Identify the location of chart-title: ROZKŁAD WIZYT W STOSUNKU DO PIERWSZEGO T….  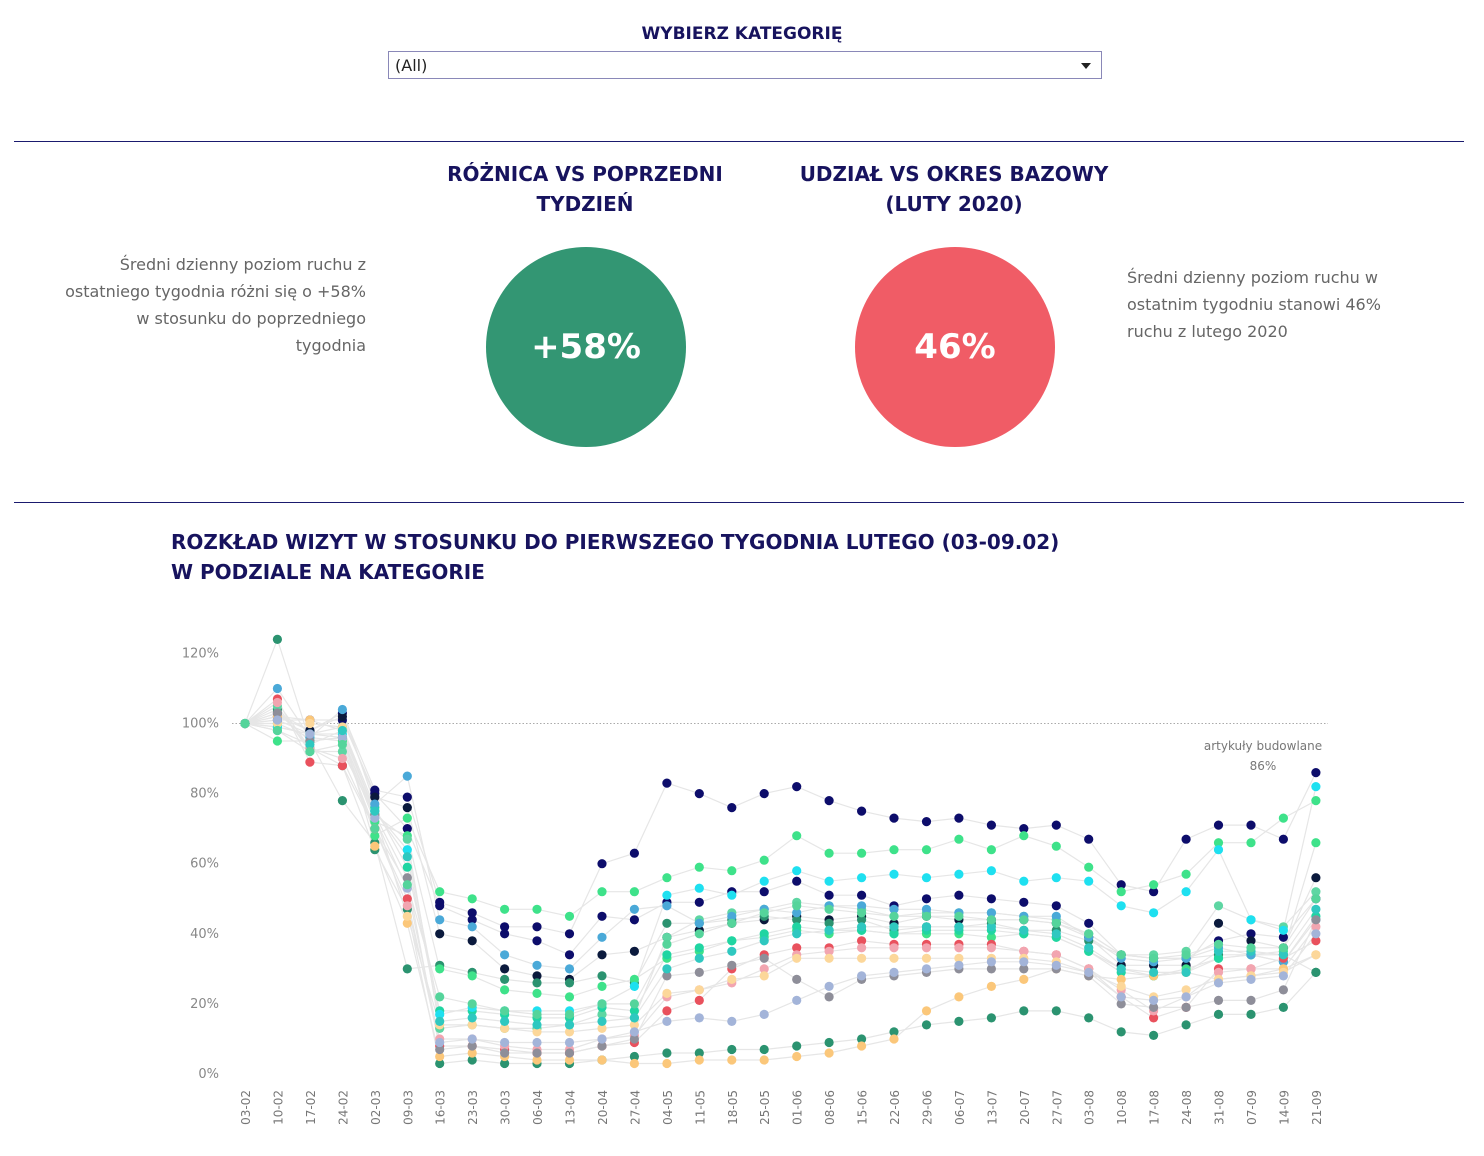
(621, 557).